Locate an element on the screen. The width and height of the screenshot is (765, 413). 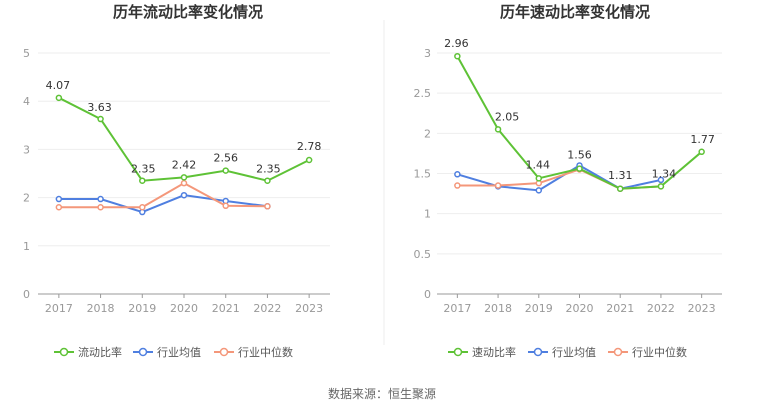
chart-title: 历年速动比率变化情况 is located at coordinates (575, 12).